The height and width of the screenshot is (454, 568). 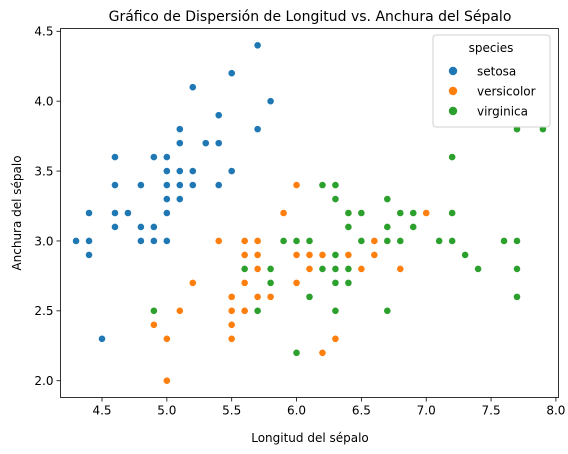 I want to click on x-tick-label: 4.5, so click(x=101, y=411).